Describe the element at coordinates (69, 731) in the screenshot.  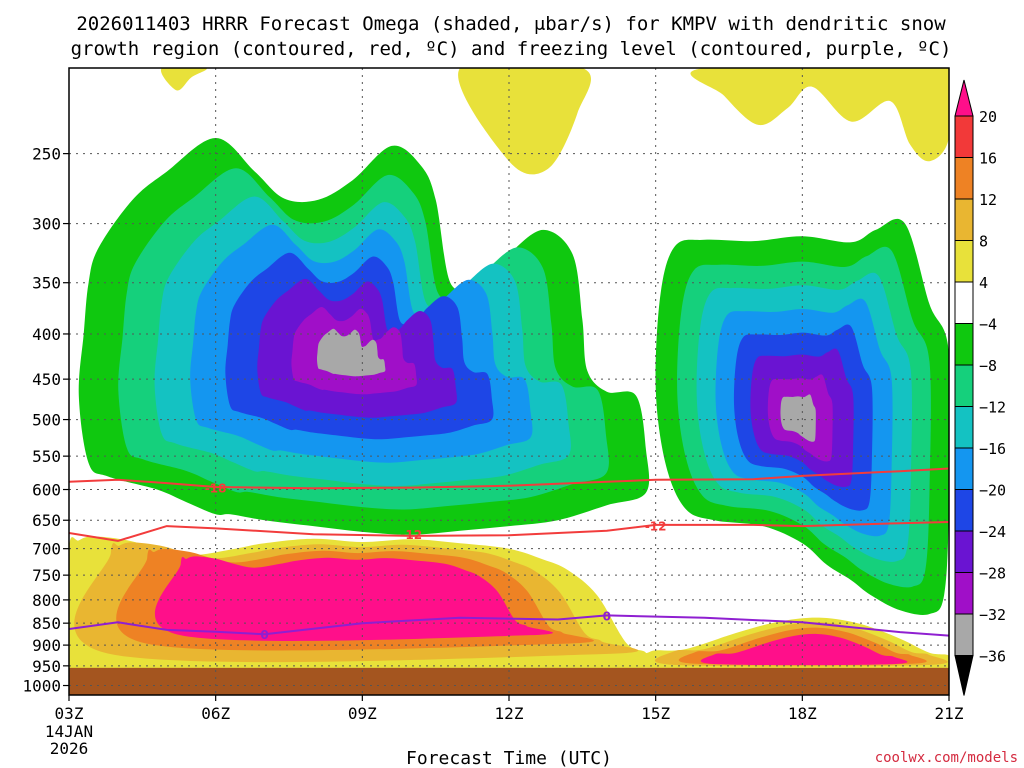
I see `x-date-label-day: 14JAN` at that location.